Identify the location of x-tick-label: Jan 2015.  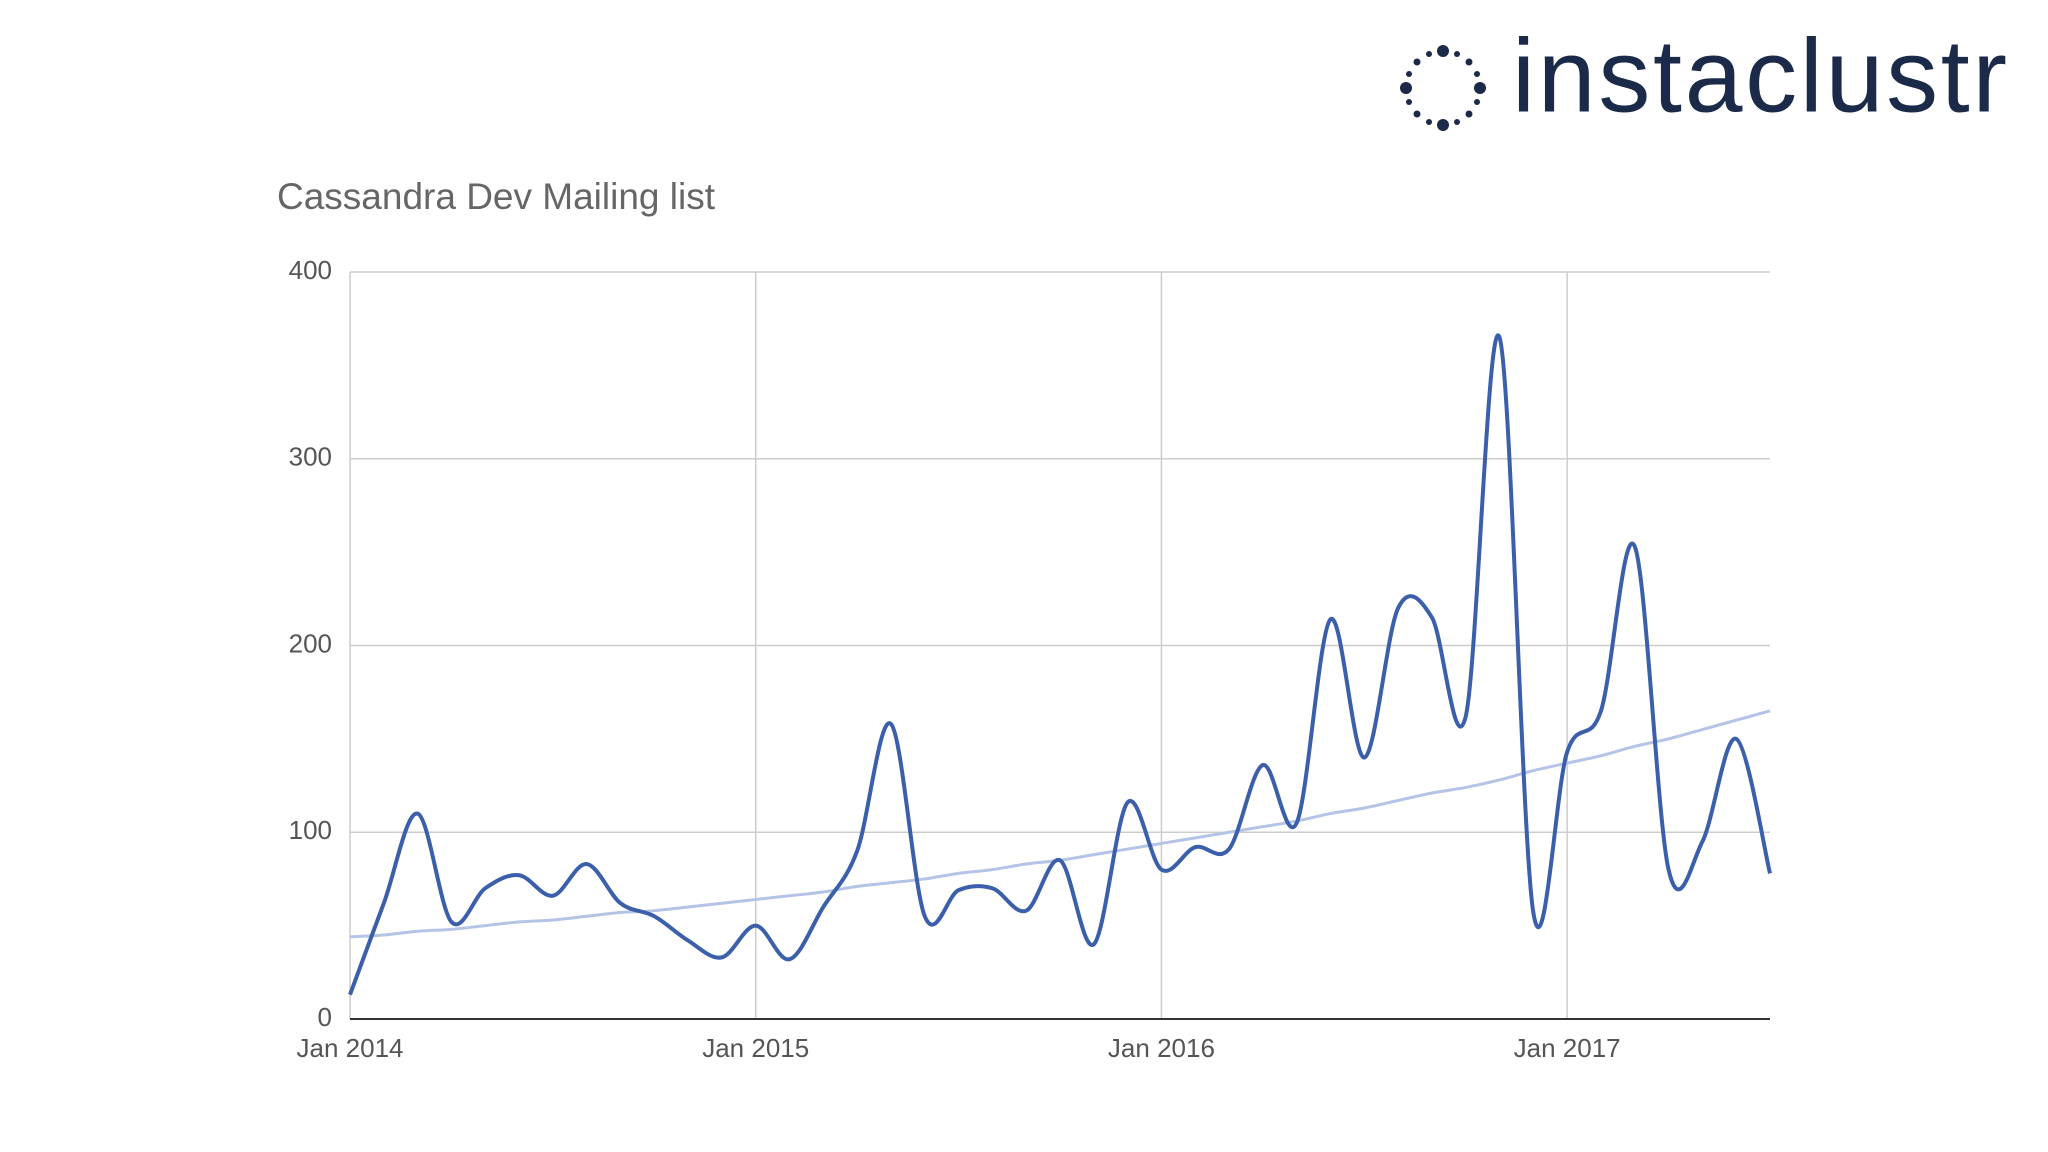
(755, 1048).